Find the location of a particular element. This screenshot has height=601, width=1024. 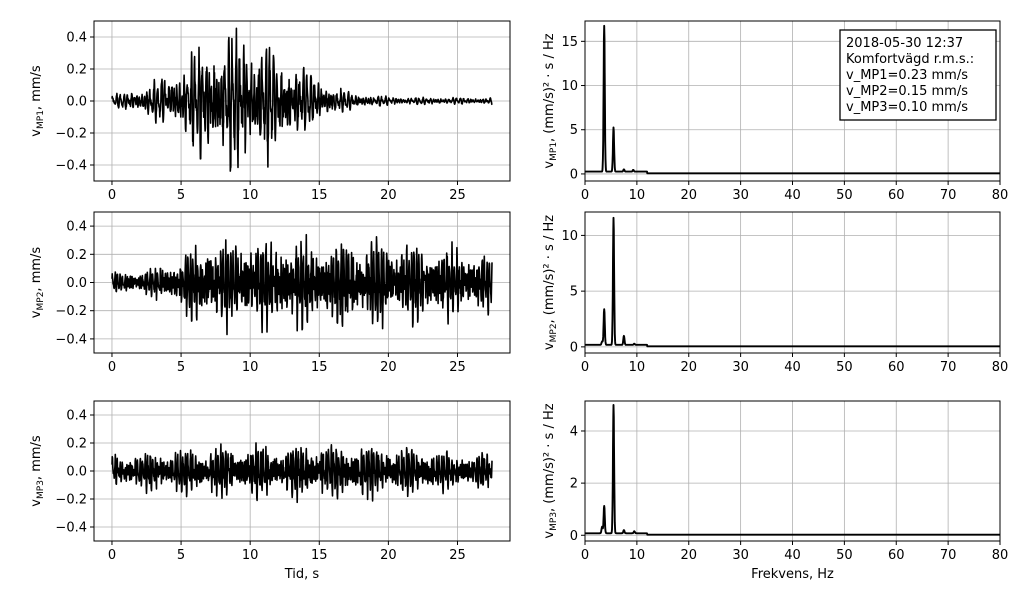

time-plot-mp1: 0 5 10 15 20 25 −0.4 −0.2 0.0 0.2 0.4 vMP1, mm/s is located at coordinates (270, 111).